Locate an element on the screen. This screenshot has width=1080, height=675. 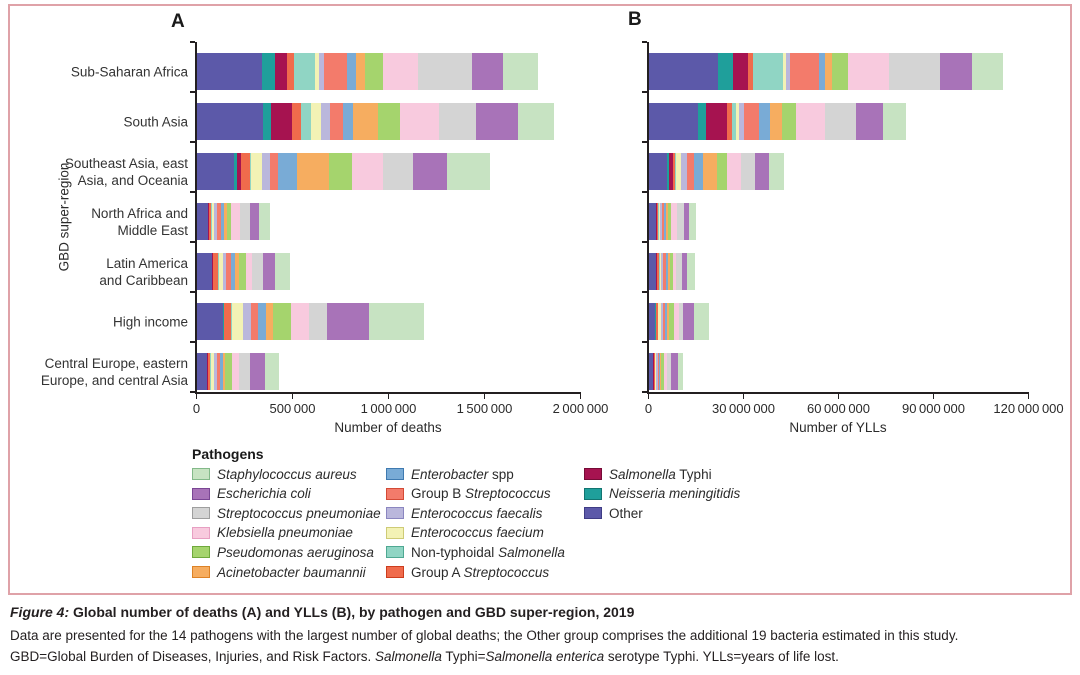
region-label: Sub-Saharan Africa is located at coordinates (129, 72).